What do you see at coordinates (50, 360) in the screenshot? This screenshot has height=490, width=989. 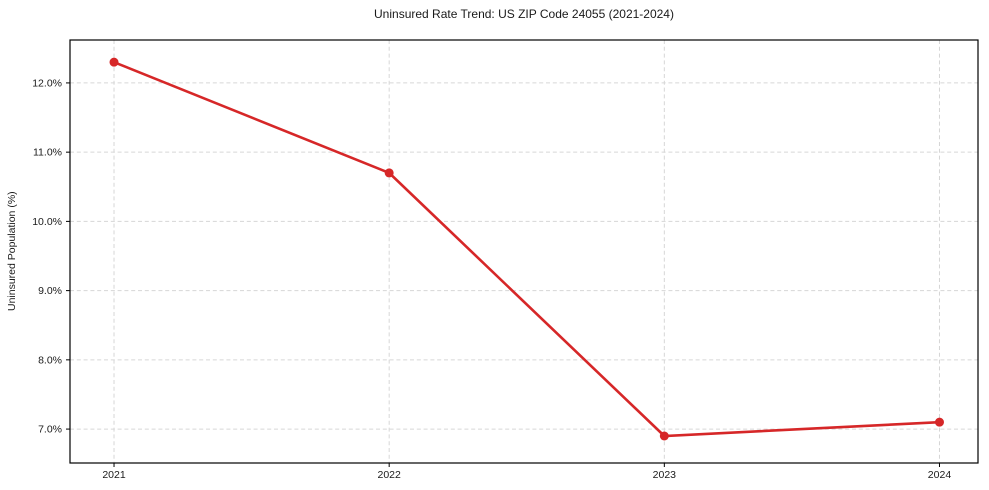 I see `y-tick-label: 8.0%` at bounding box center [50, 360].